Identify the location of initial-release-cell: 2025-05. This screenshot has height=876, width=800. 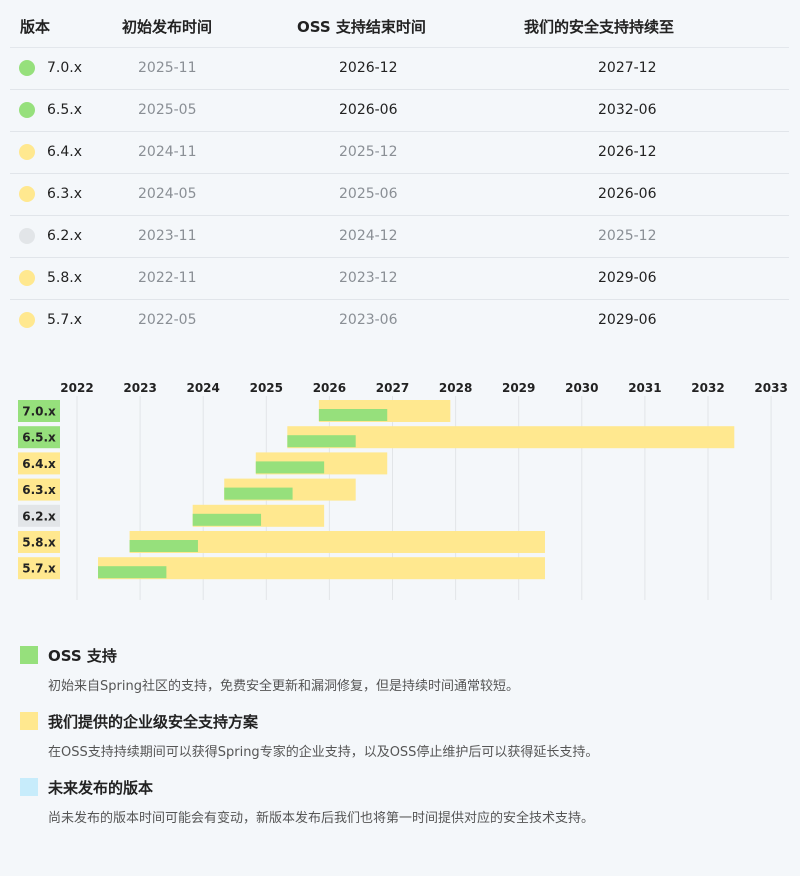
(167, 110).